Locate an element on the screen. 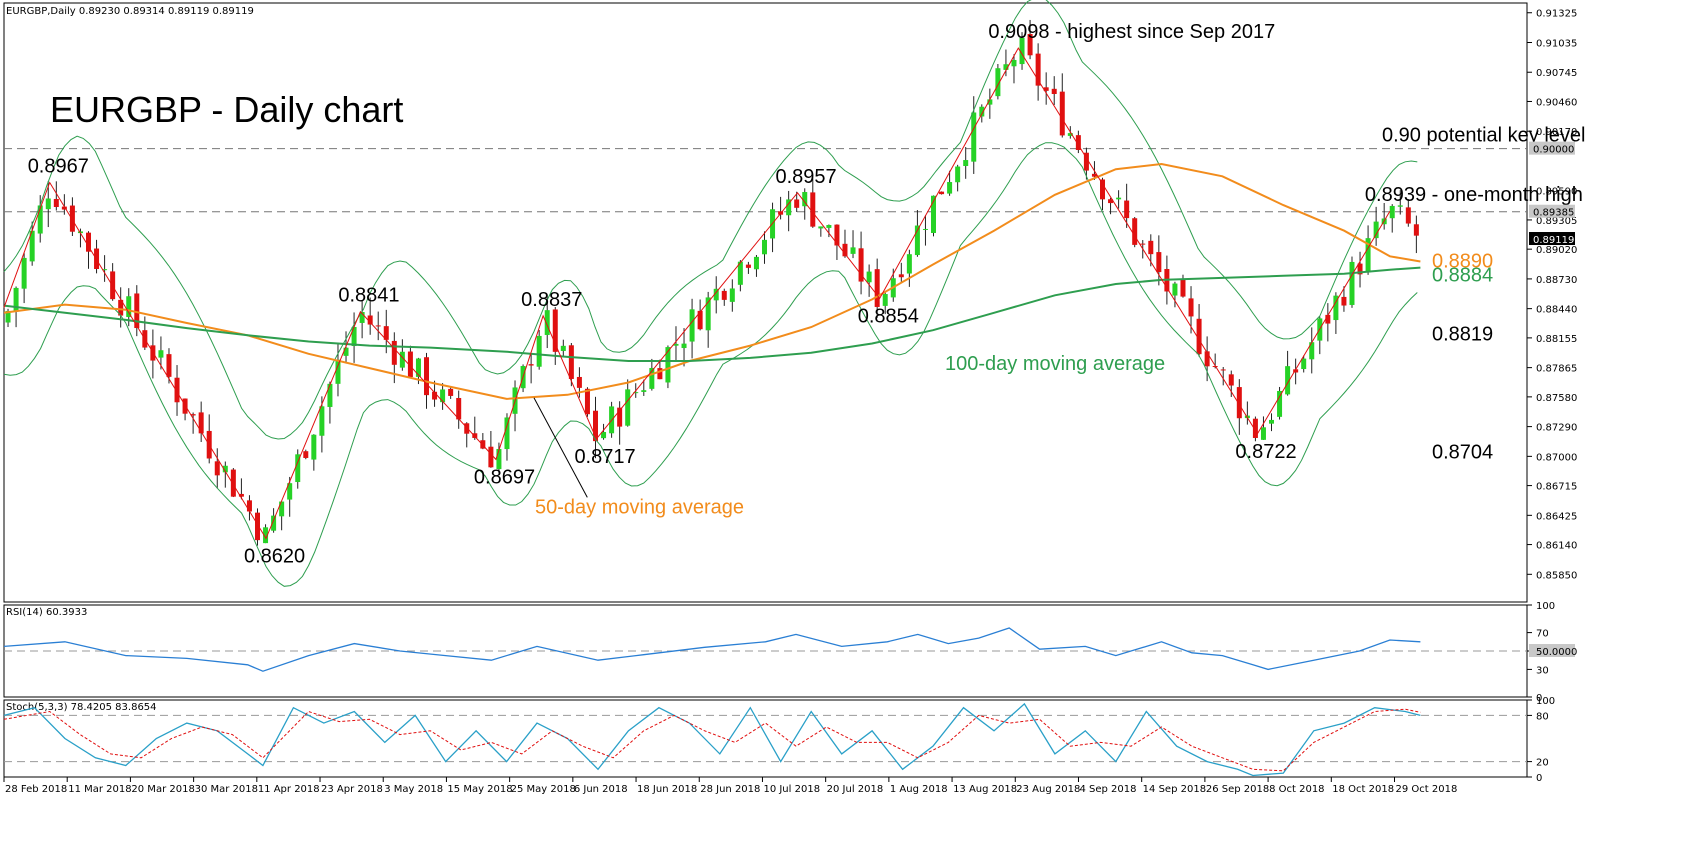  swing-label: 0.8854 is located at coordinates (888, 316).